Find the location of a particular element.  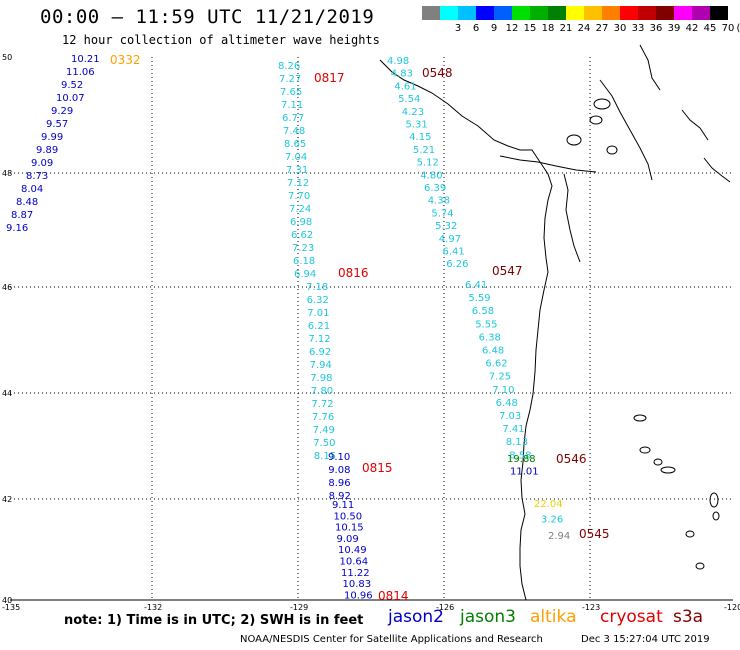

pass-time-label: 0815 is located at coordinates (377, 468).